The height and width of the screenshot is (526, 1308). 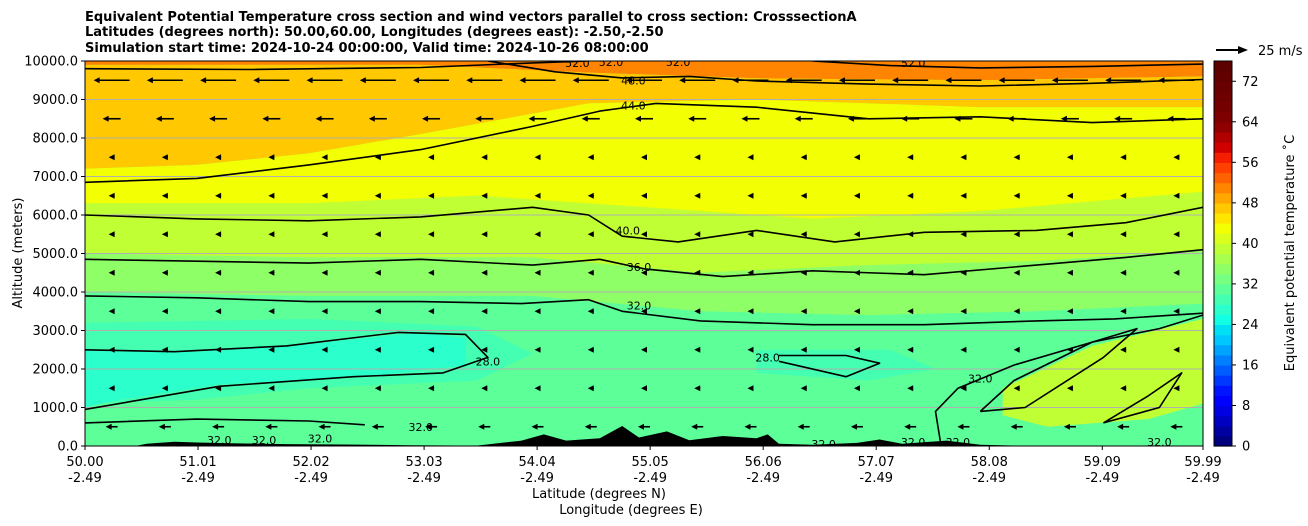 What do you see at coordinates (488, 361) in the screenshot?
I see `contour-label-9: 28.0` at bounding box center [488, 361].